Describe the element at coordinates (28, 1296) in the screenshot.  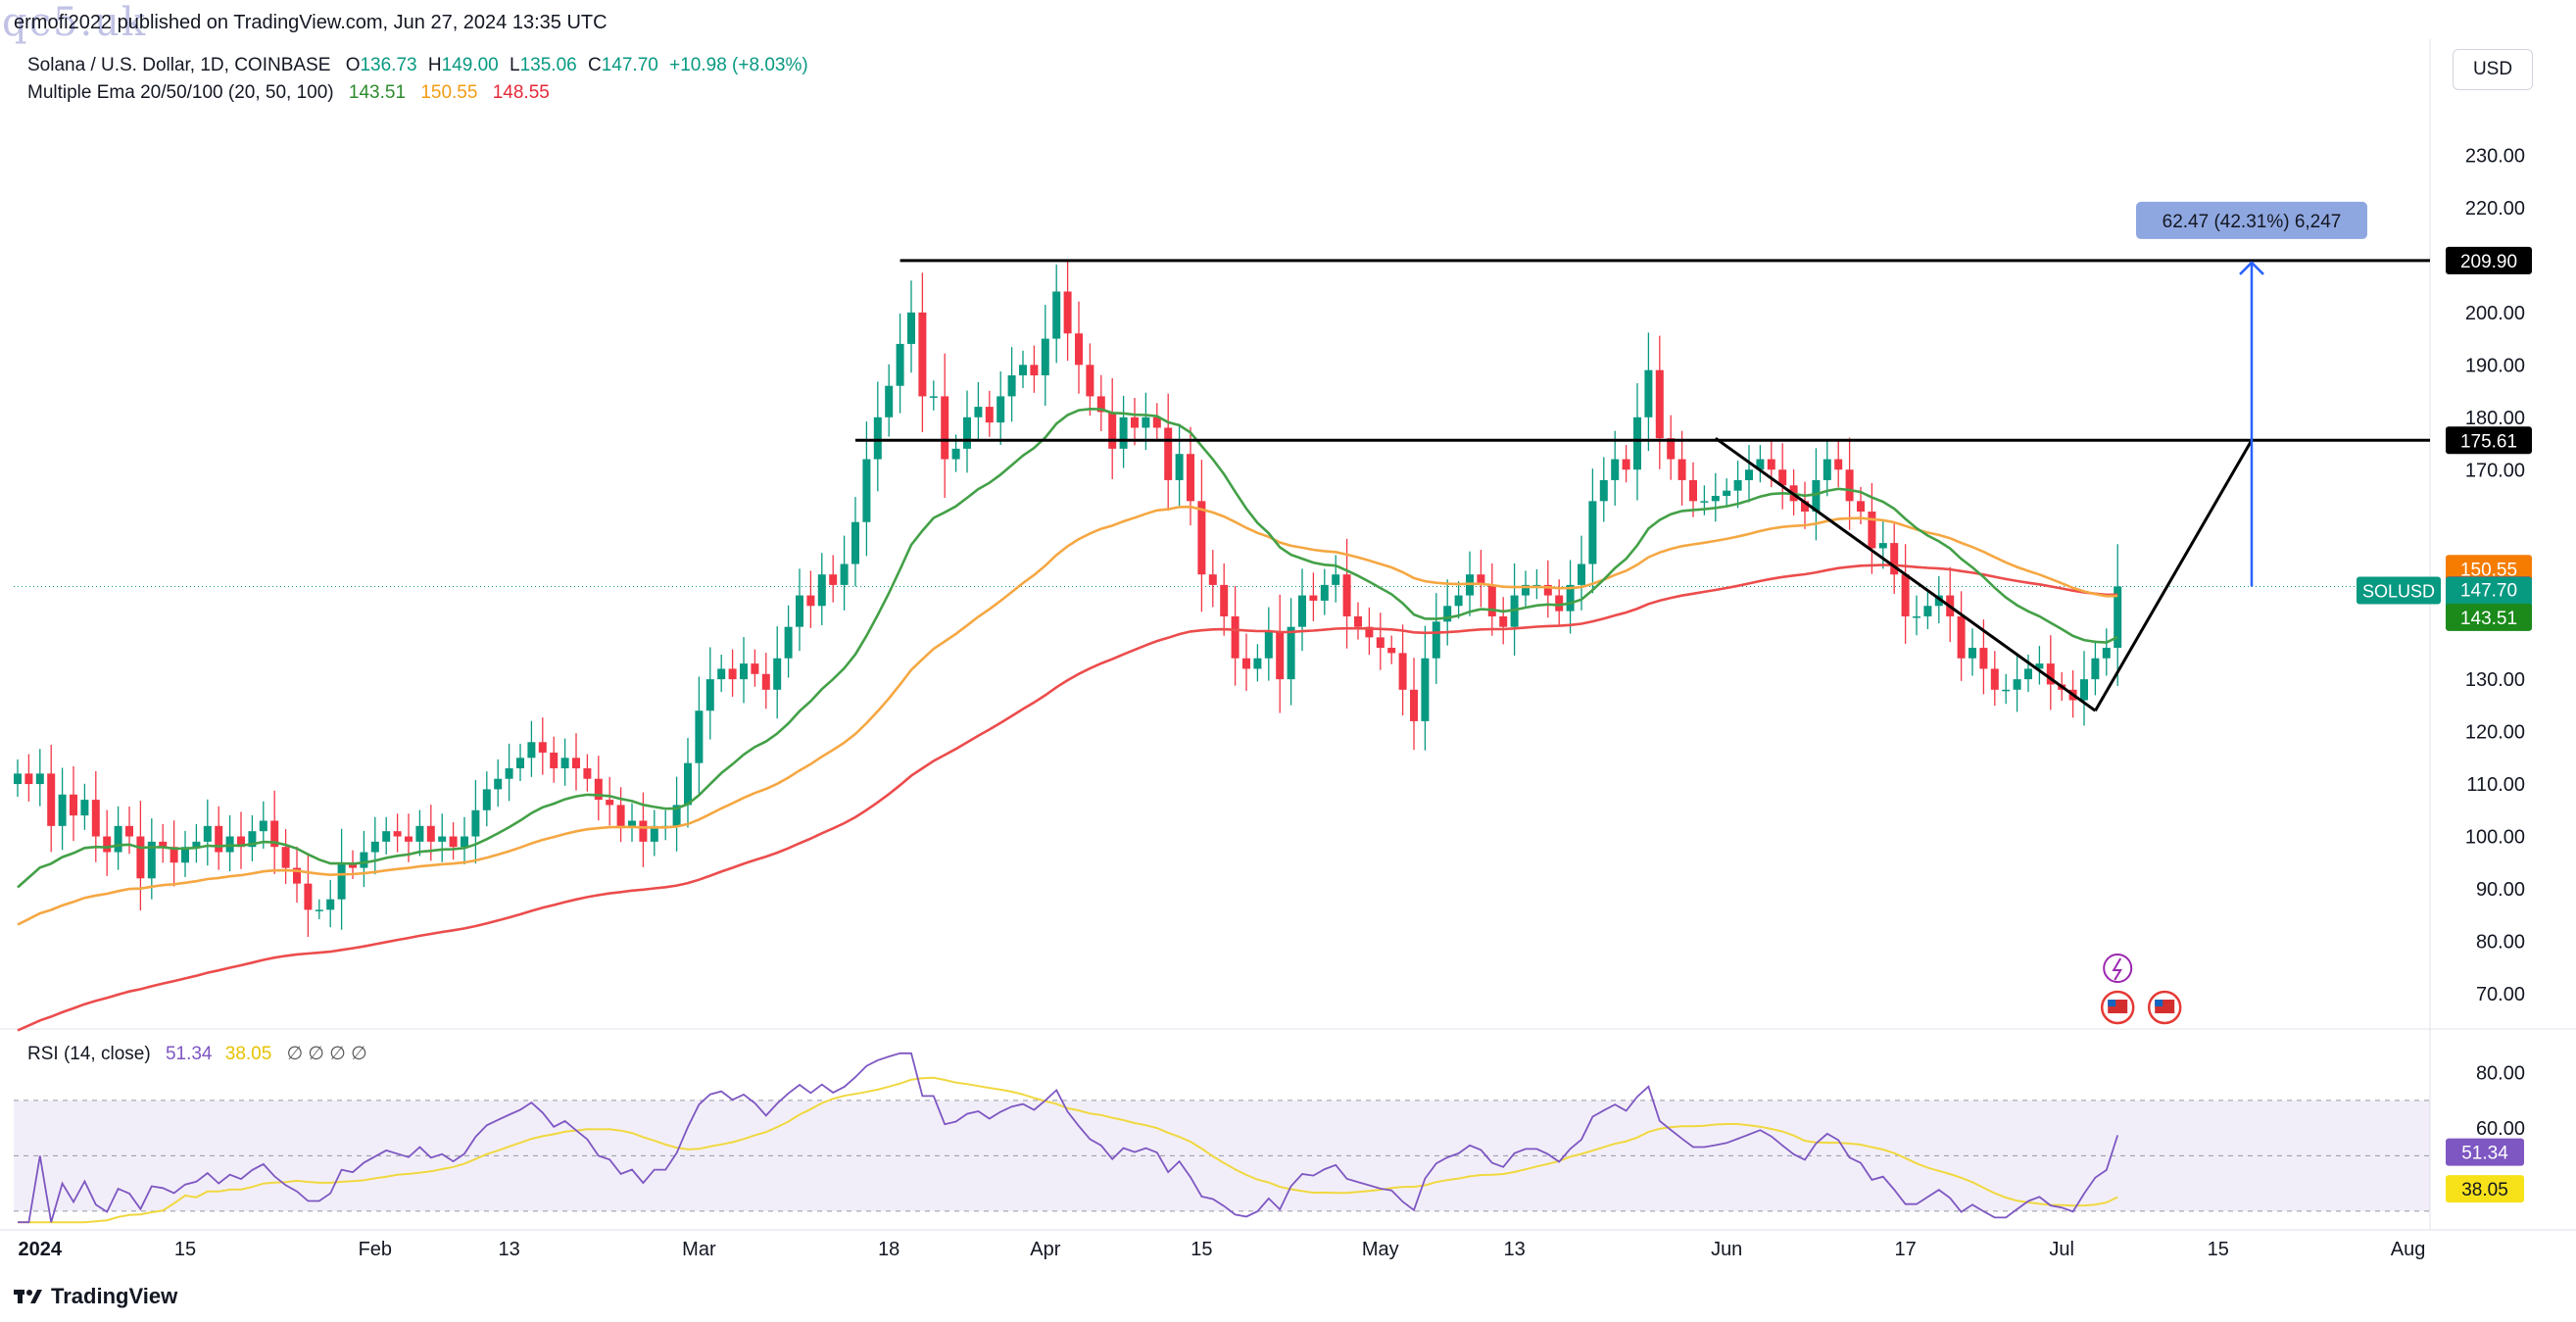
I see `tradingview-logo-icon` at that location.